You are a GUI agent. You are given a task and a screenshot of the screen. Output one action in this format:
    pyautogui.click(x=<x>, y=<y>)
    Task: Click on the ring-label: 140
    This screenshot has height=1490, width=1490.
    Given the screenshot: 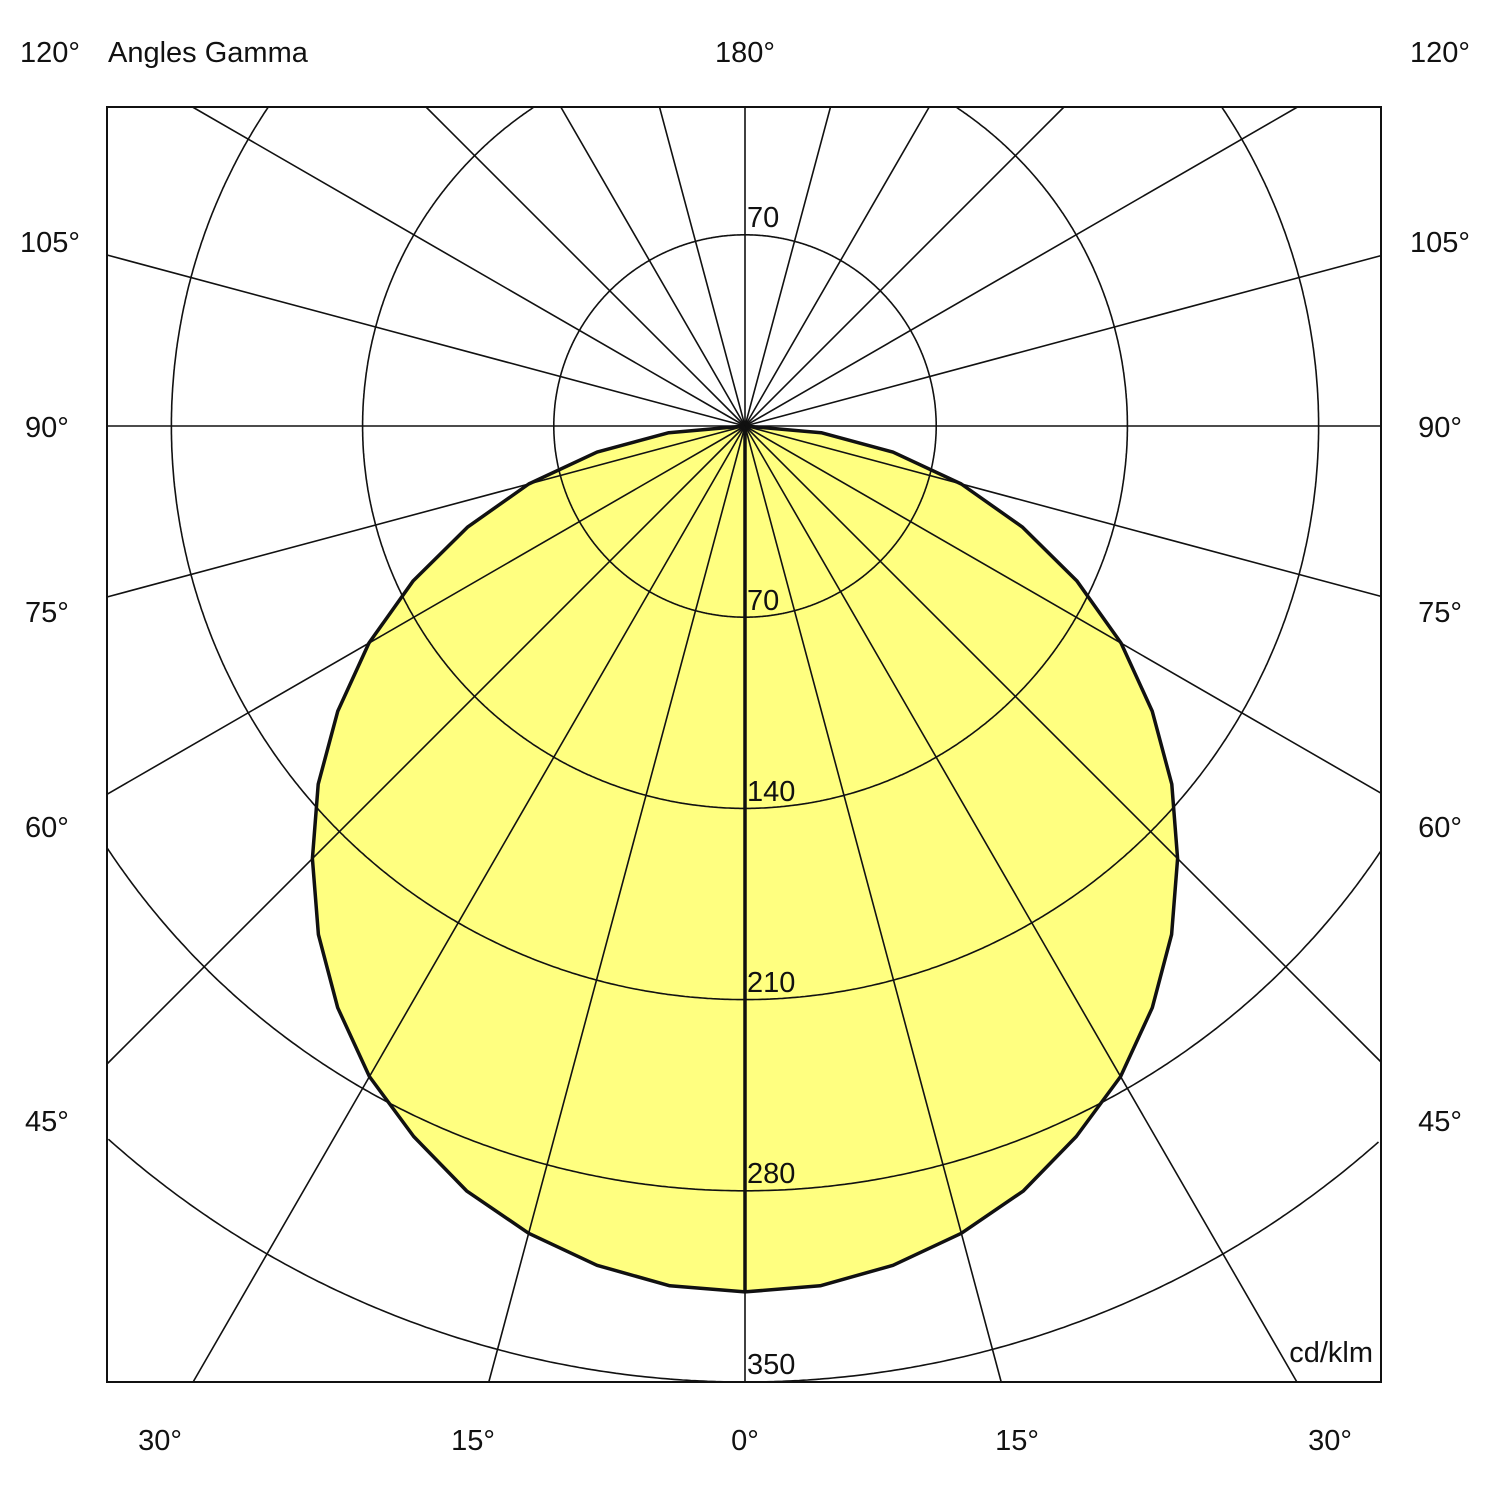 What is the action you would take?
    pyautogui.click(x=771, y=792)
    